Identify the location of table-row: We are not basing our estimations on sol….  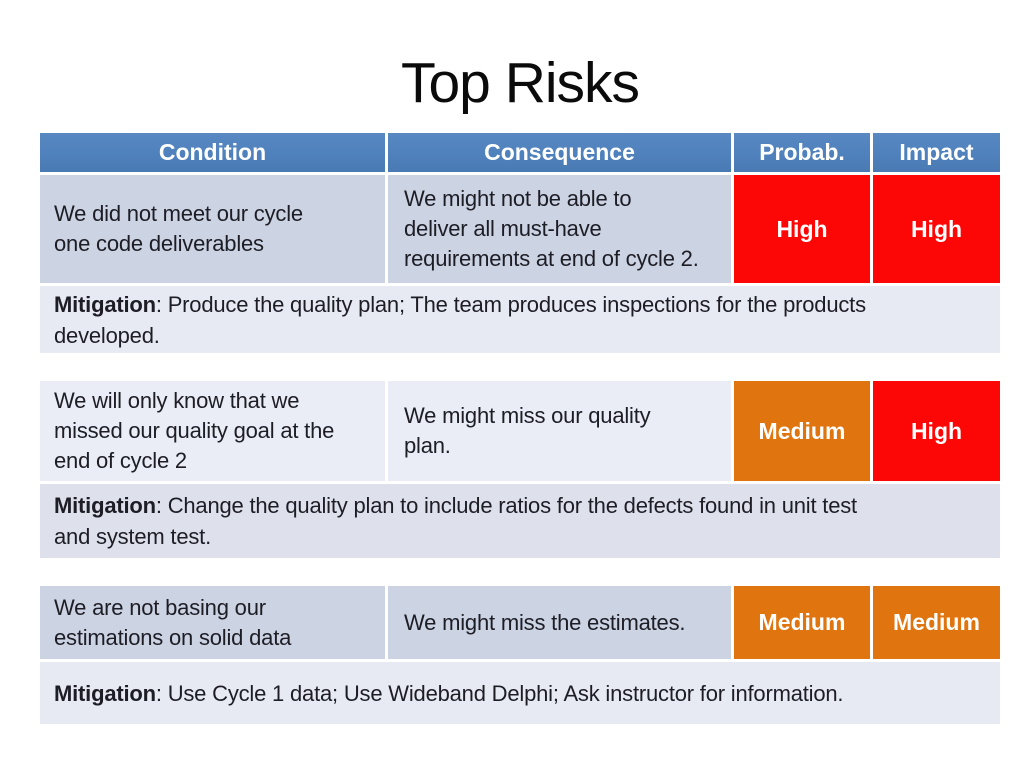
(520, 622).